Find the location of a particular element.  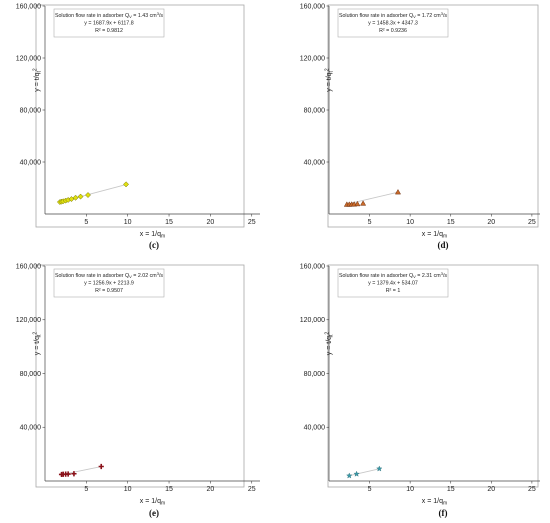

legend-r-squared: R² = 0.9812 is located at coordinates (109, 31).